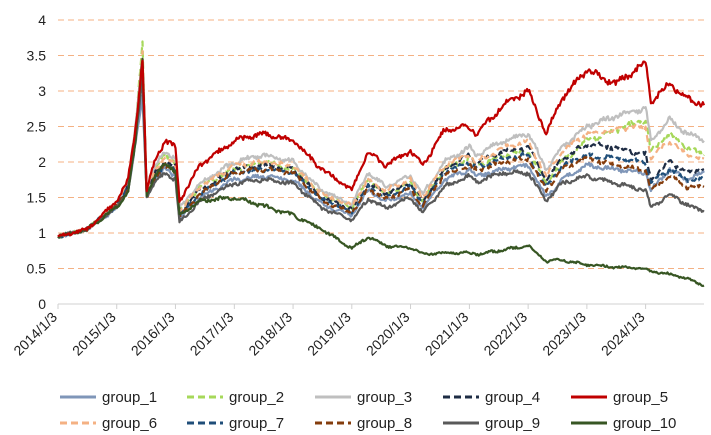  I want to click on legend-label-group_6: group_6, so click(129, 423).